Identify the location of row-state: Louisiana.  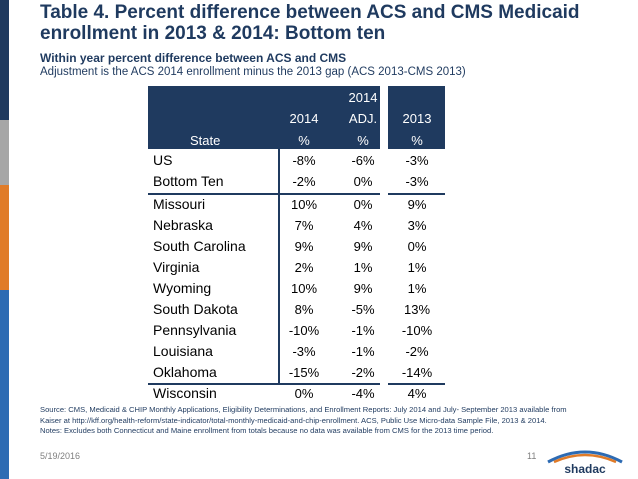
(183, 351).